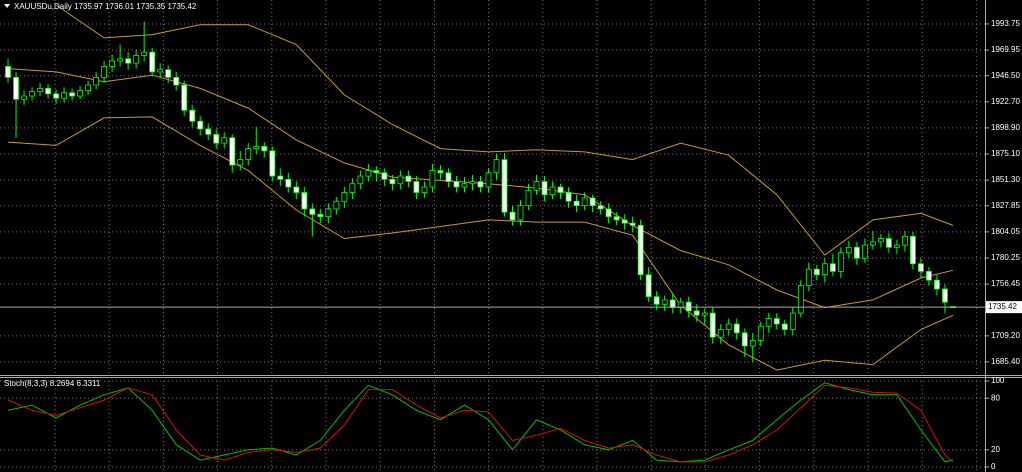  Describe the element at coordinates (1005, 283) in the screenshot. I see `y-tick-label: 1756.45` at that location.